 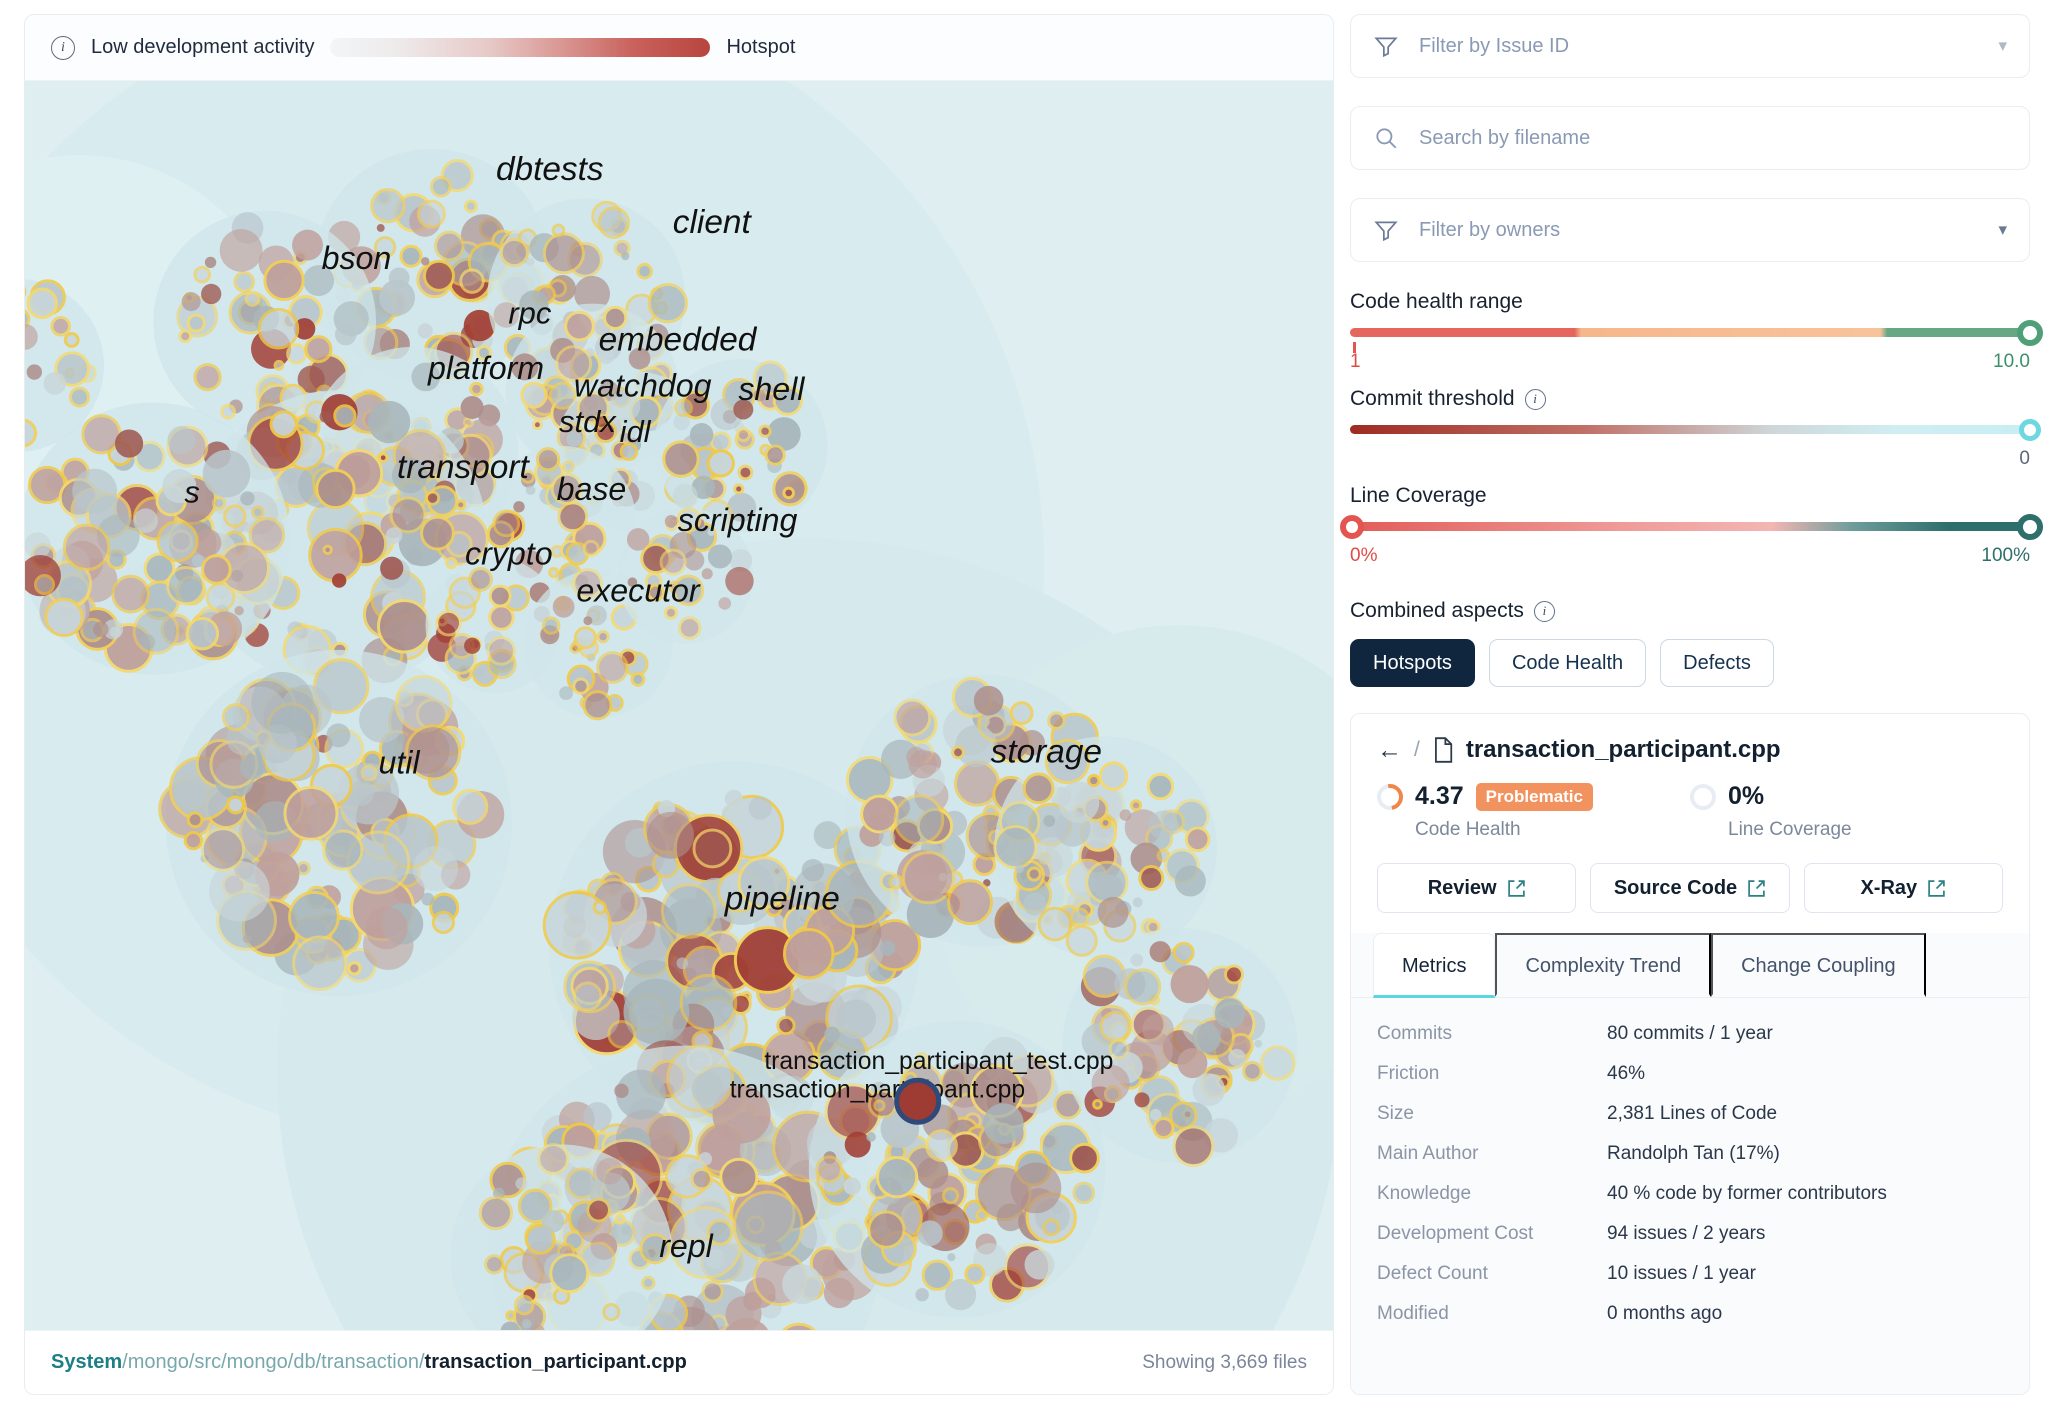 I want to click on slider-track, so click(x=1695, y=429).